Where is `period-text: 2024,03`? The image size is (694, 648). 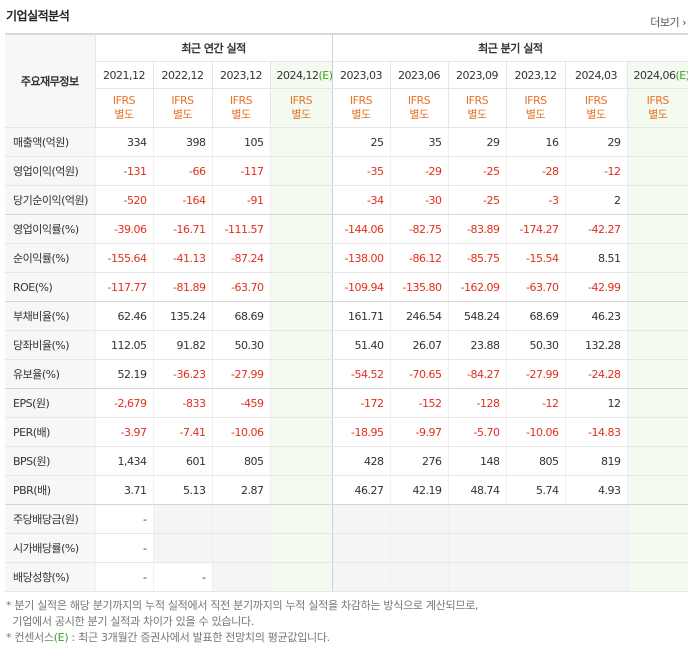 period-text: 2024,03 is located at coordinates (596, 75).